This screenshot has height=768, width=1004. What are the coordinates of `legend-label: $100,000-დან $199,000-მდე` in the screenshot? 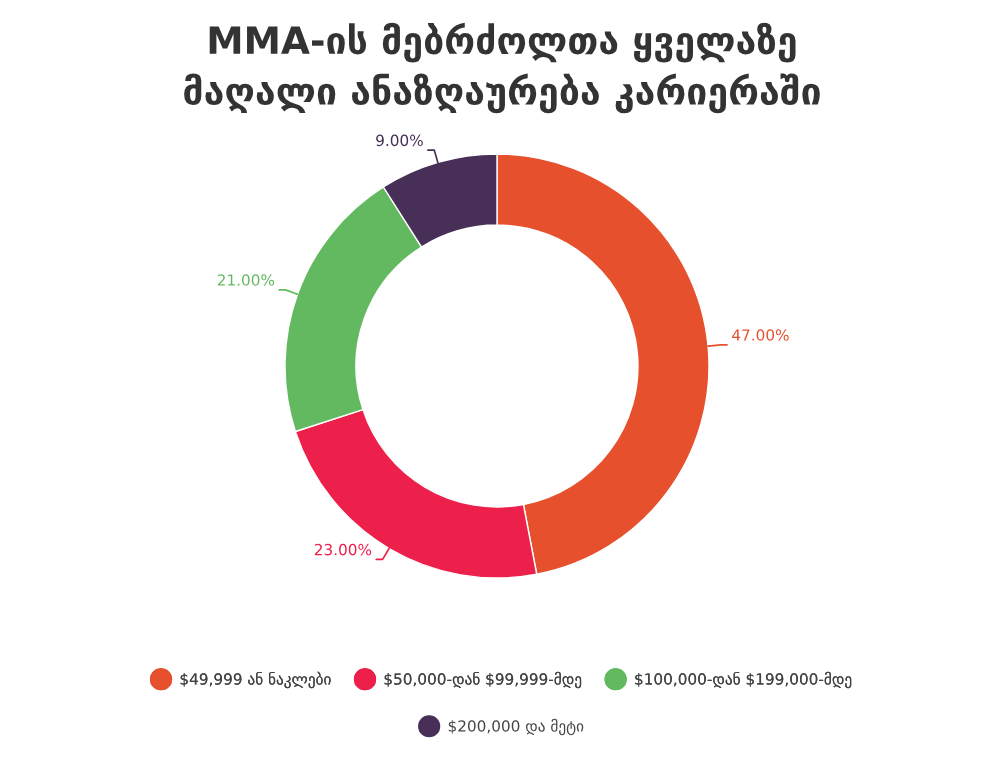 It's located at (743, 680).